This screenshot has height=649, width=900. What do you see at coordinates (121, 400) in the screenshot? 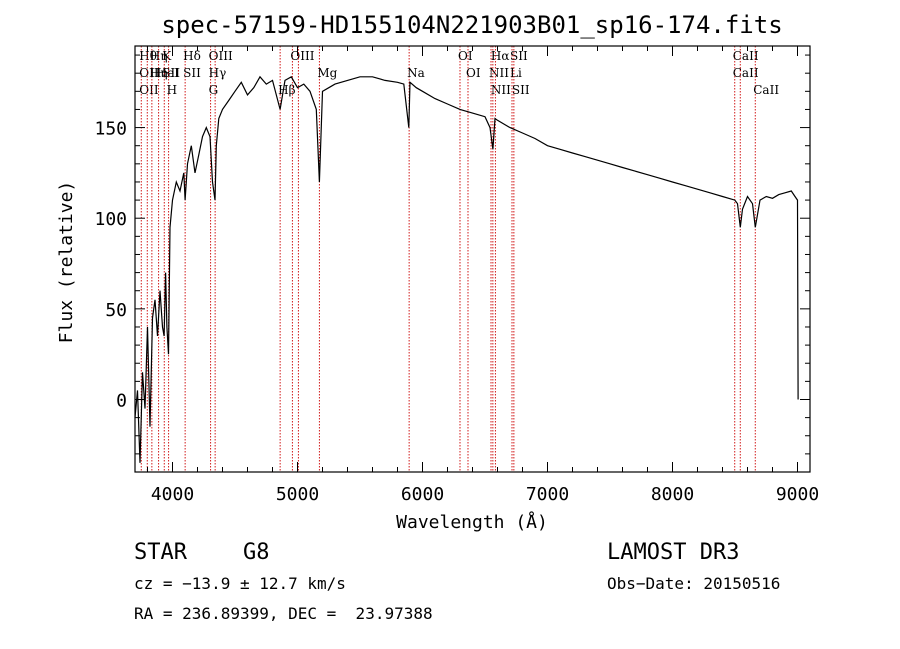
I see `y-tick-label: 0` at bounding box center [121, 400].